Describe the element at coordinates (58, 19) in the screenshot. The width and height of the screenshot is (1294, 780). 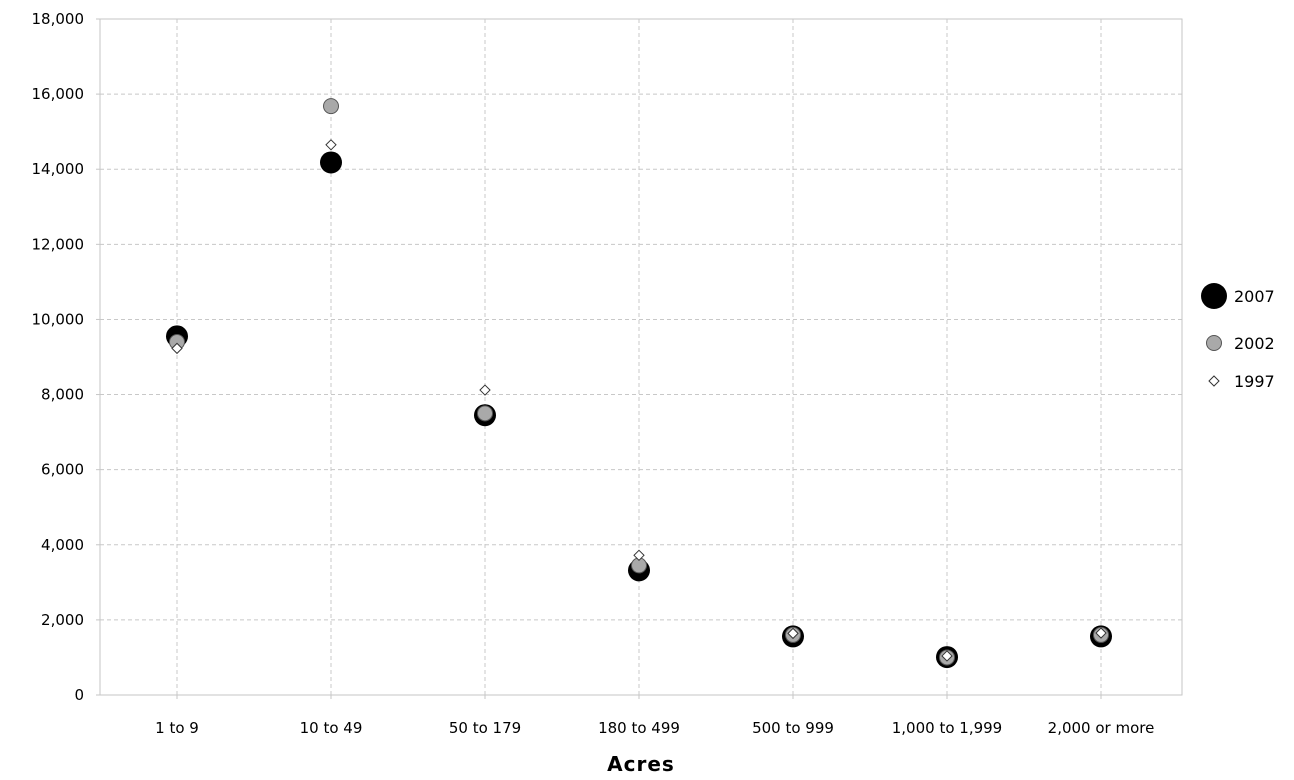
I see `y-tick-label: 18,000` at that location.